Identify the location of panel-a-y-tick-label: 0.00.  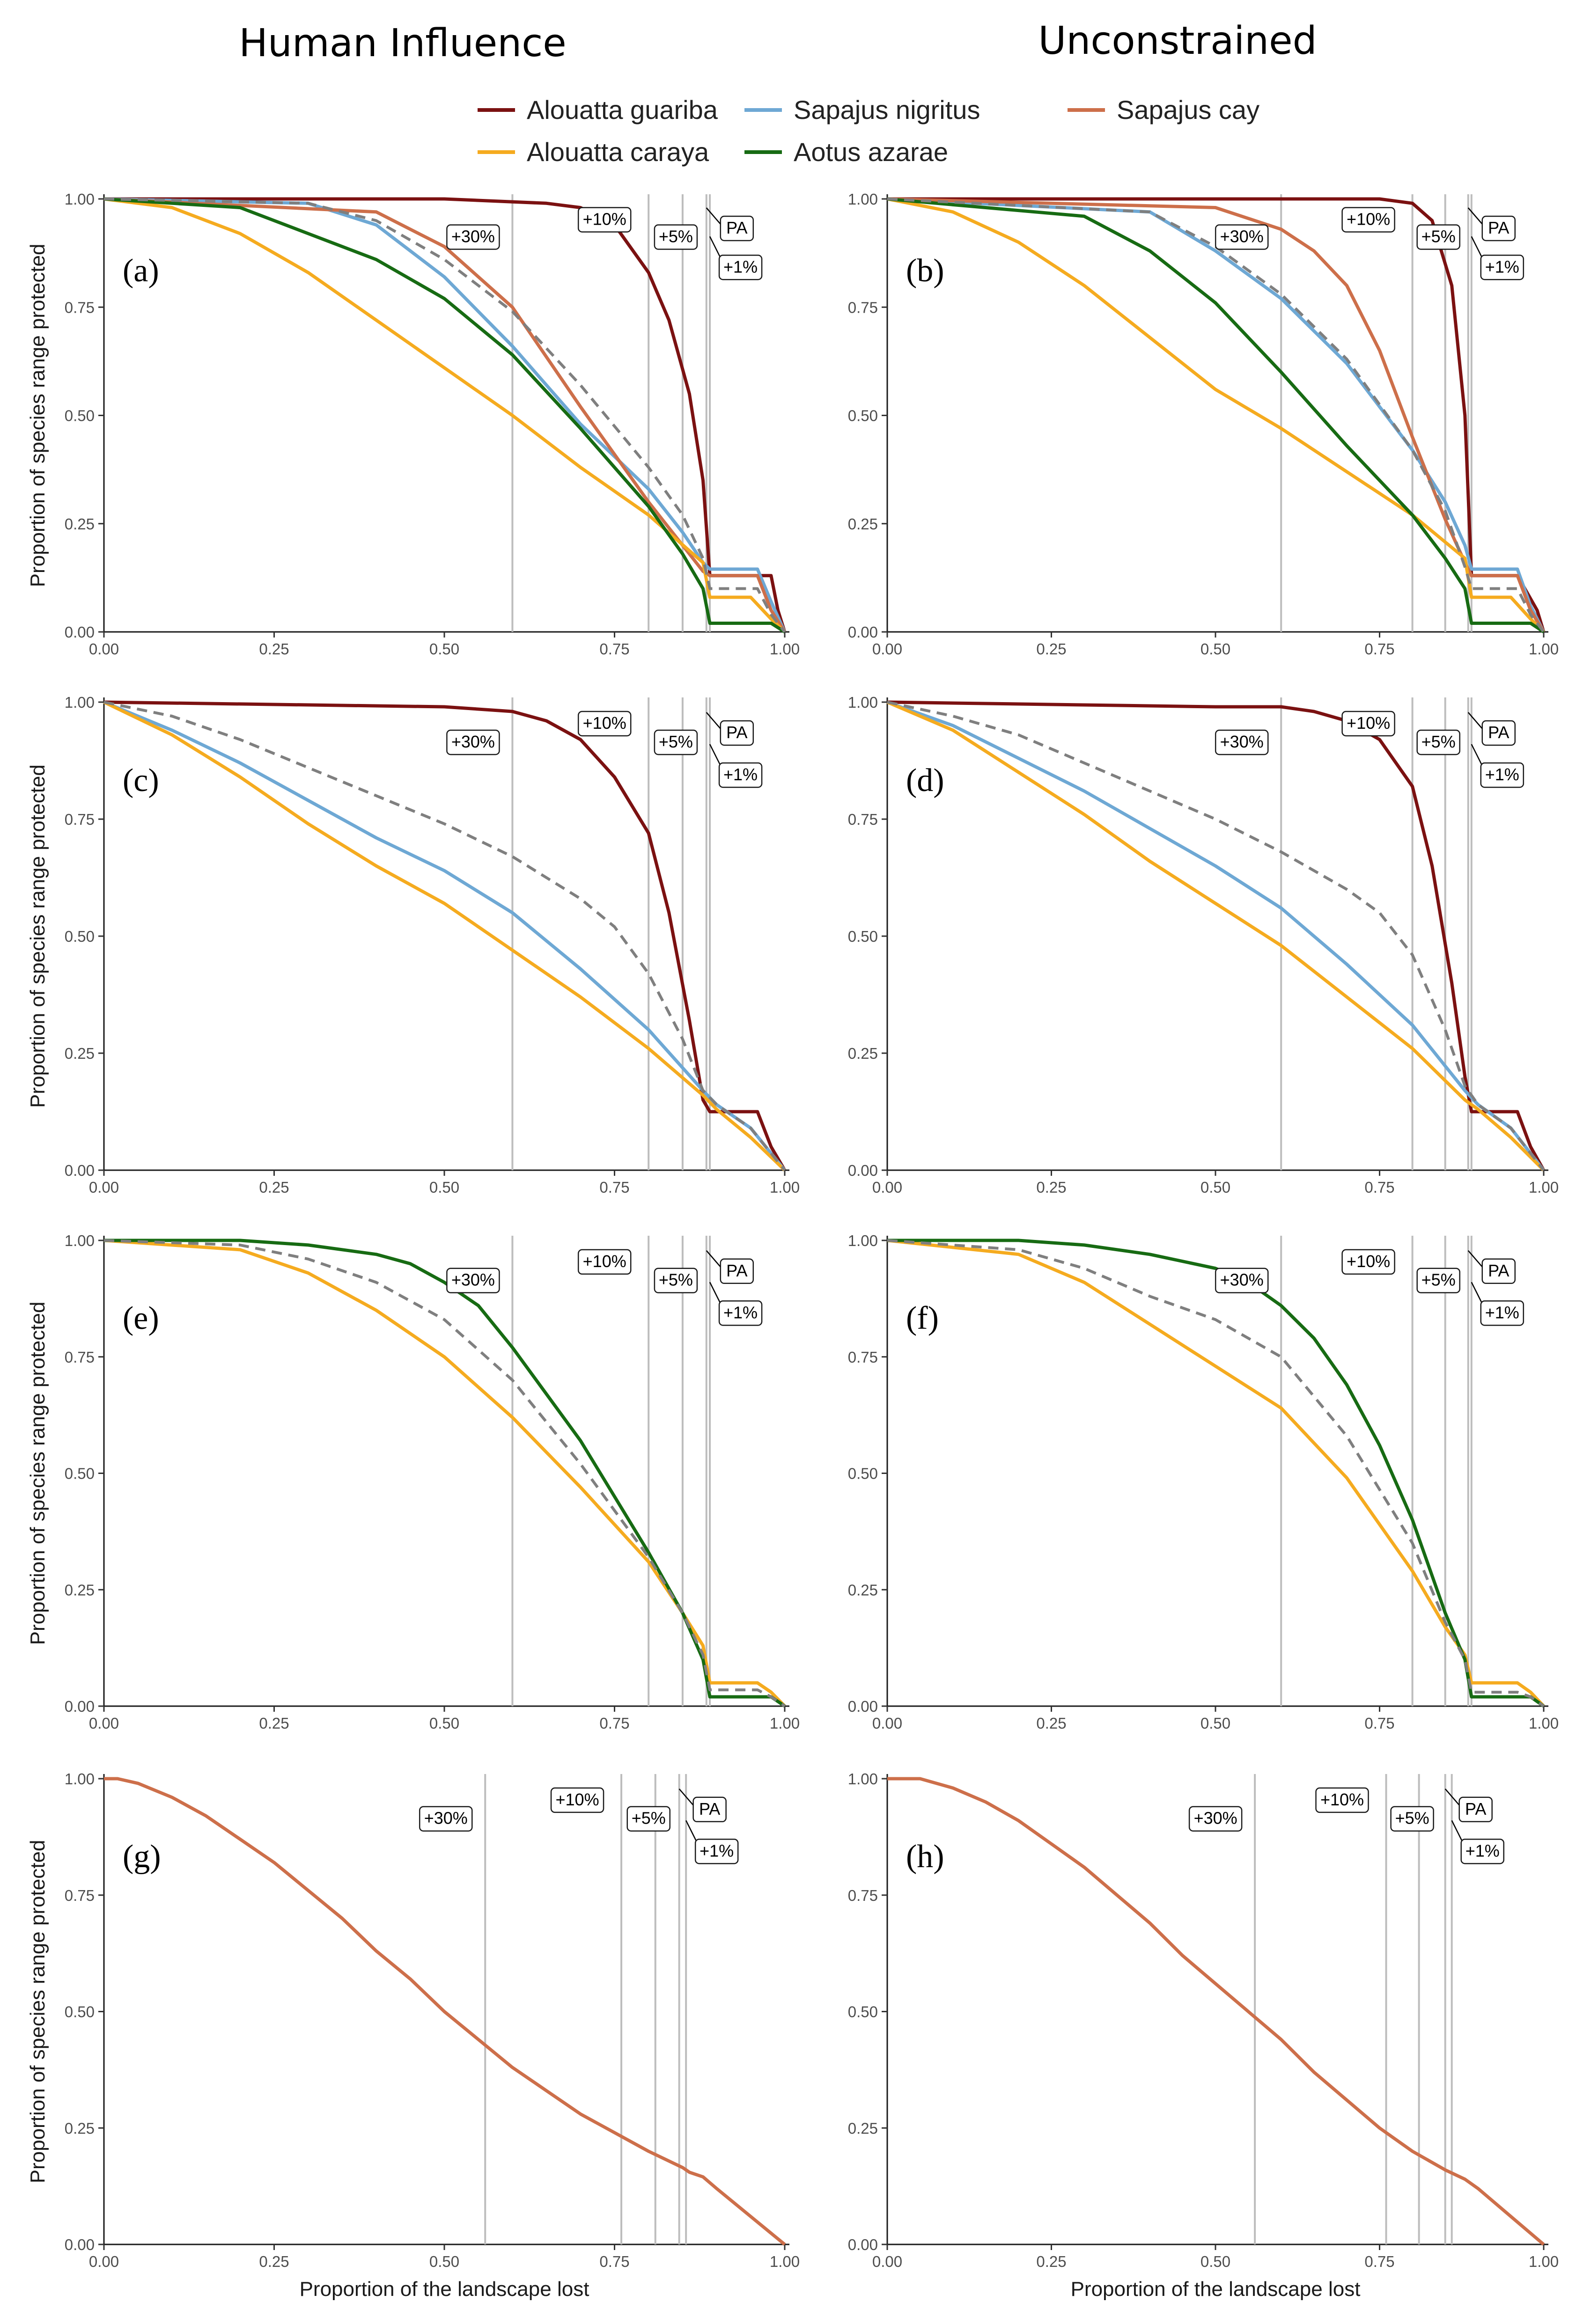
(80, 632).